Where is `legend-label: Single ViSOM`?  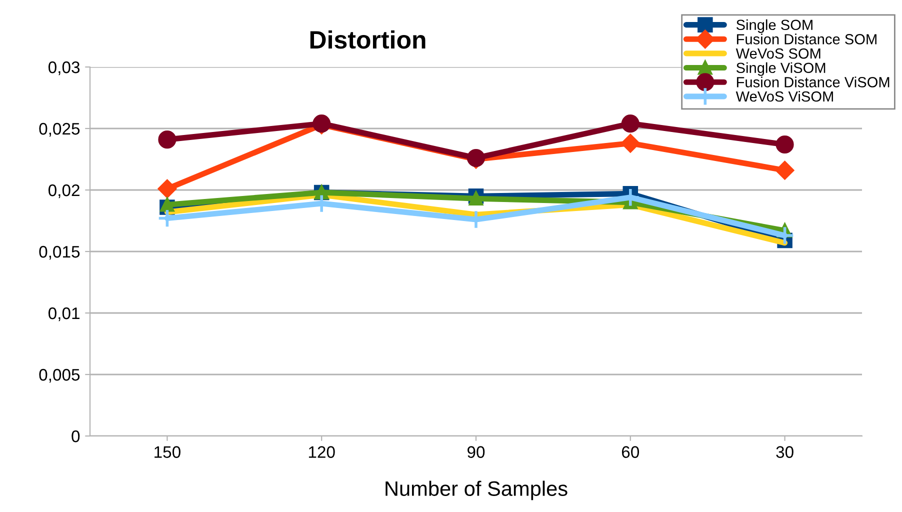
legend-label: Single ViSOM is located at coordinates (781, 69).